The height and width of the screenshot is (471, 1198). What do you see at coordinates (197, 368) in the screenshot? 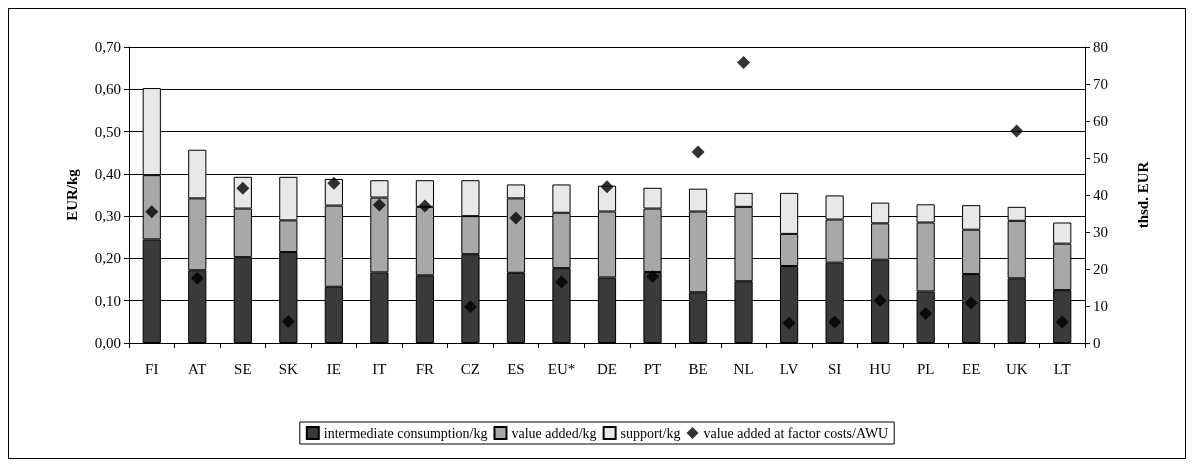
I see `x-tick-label: AT` at bounding box center [197, 368].